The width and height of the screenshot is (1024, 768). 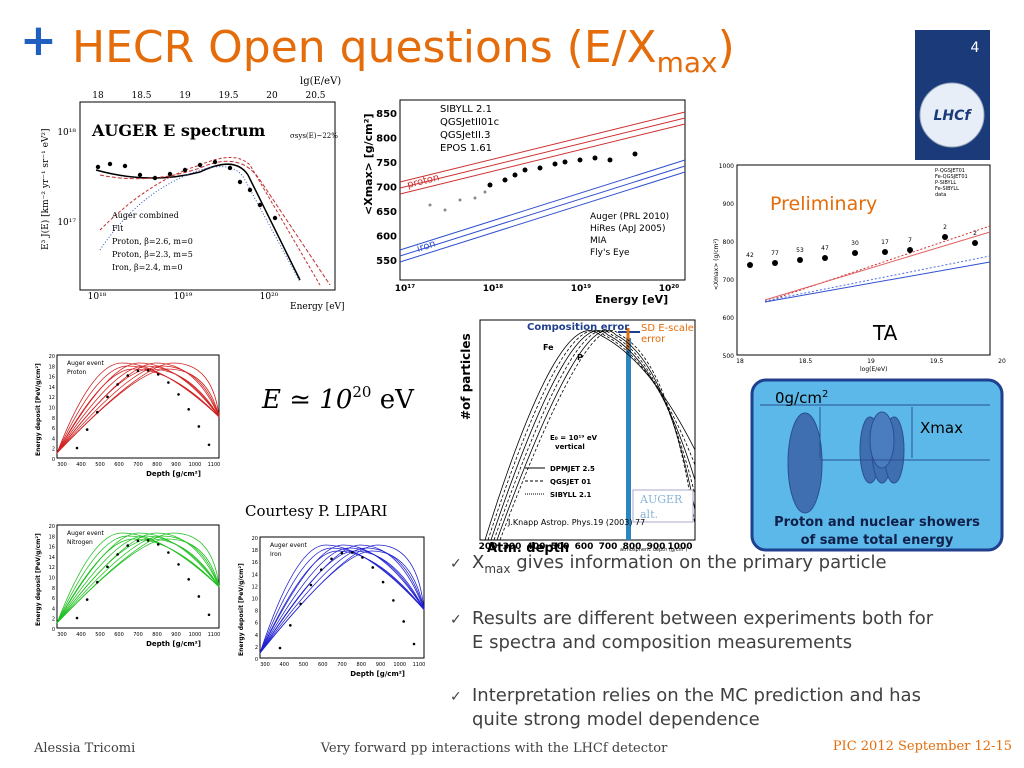 What do you see at coordinates (152, 254) in the screenshot?
I see `legend-entry: Proton, β=2.3, m=5` at bounding box center [152, 254].